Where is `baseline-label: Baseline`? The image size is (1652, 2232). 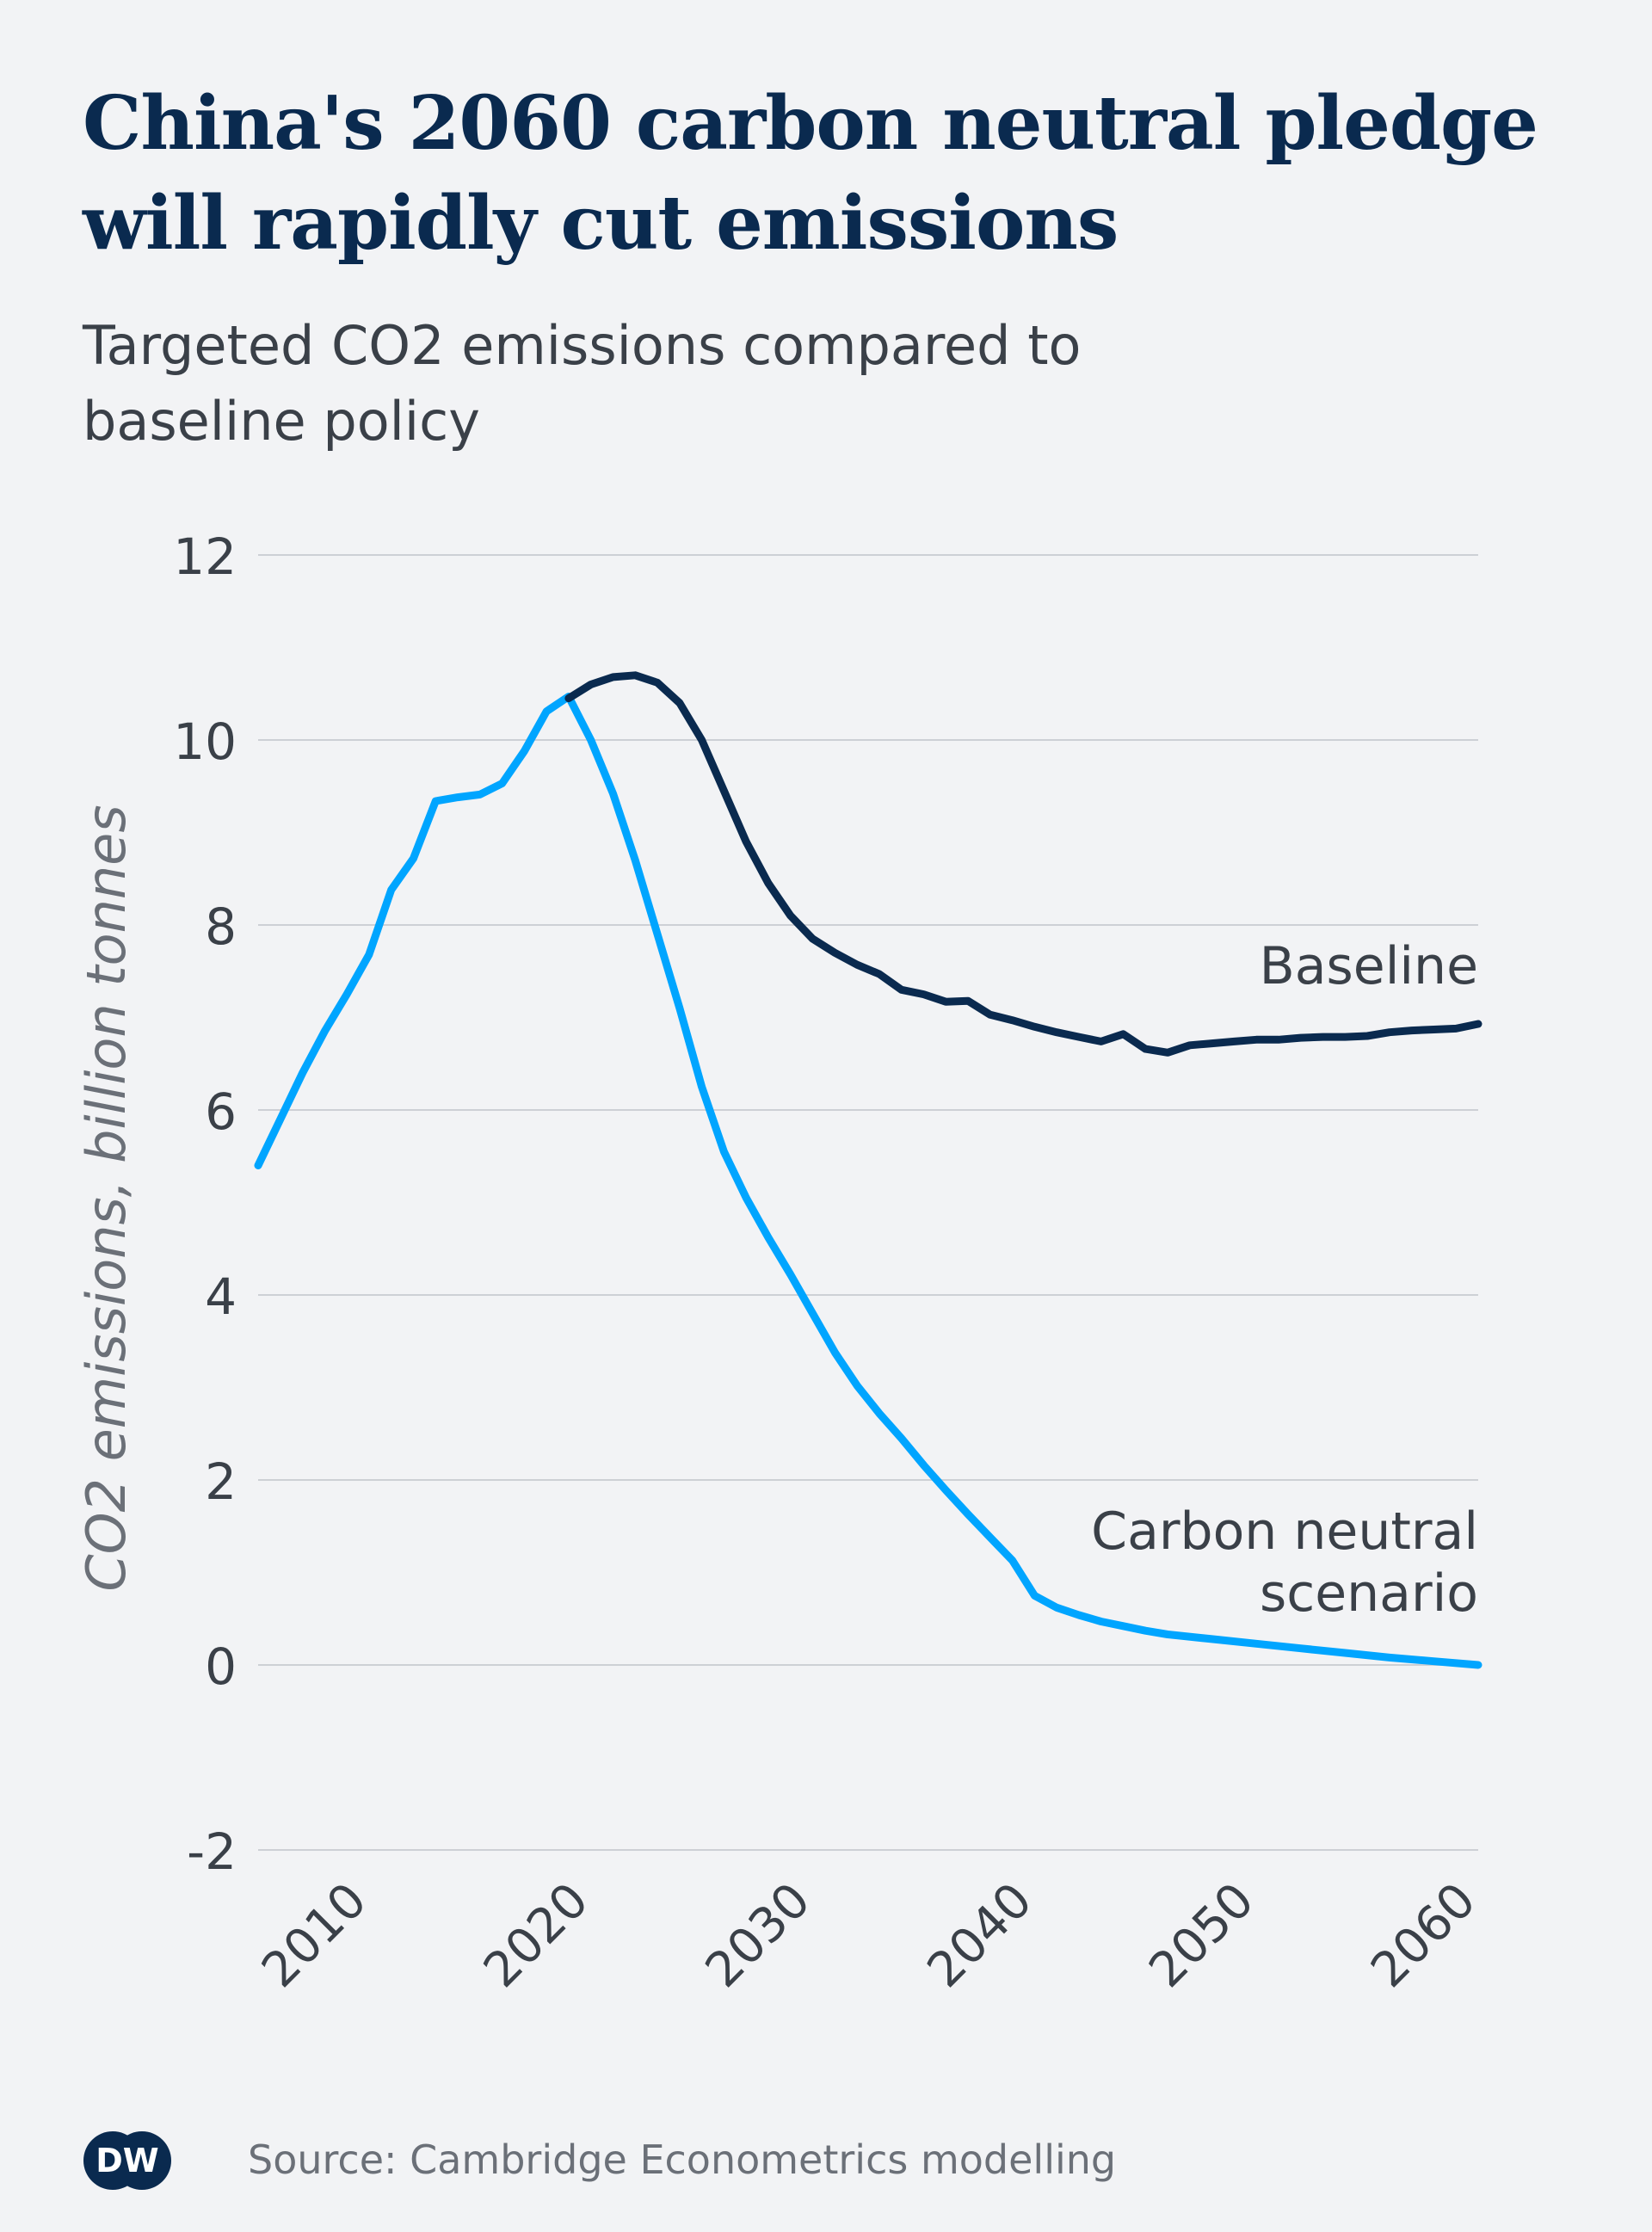 baseline-label: Baseline is located at coordinates (1369, 966).